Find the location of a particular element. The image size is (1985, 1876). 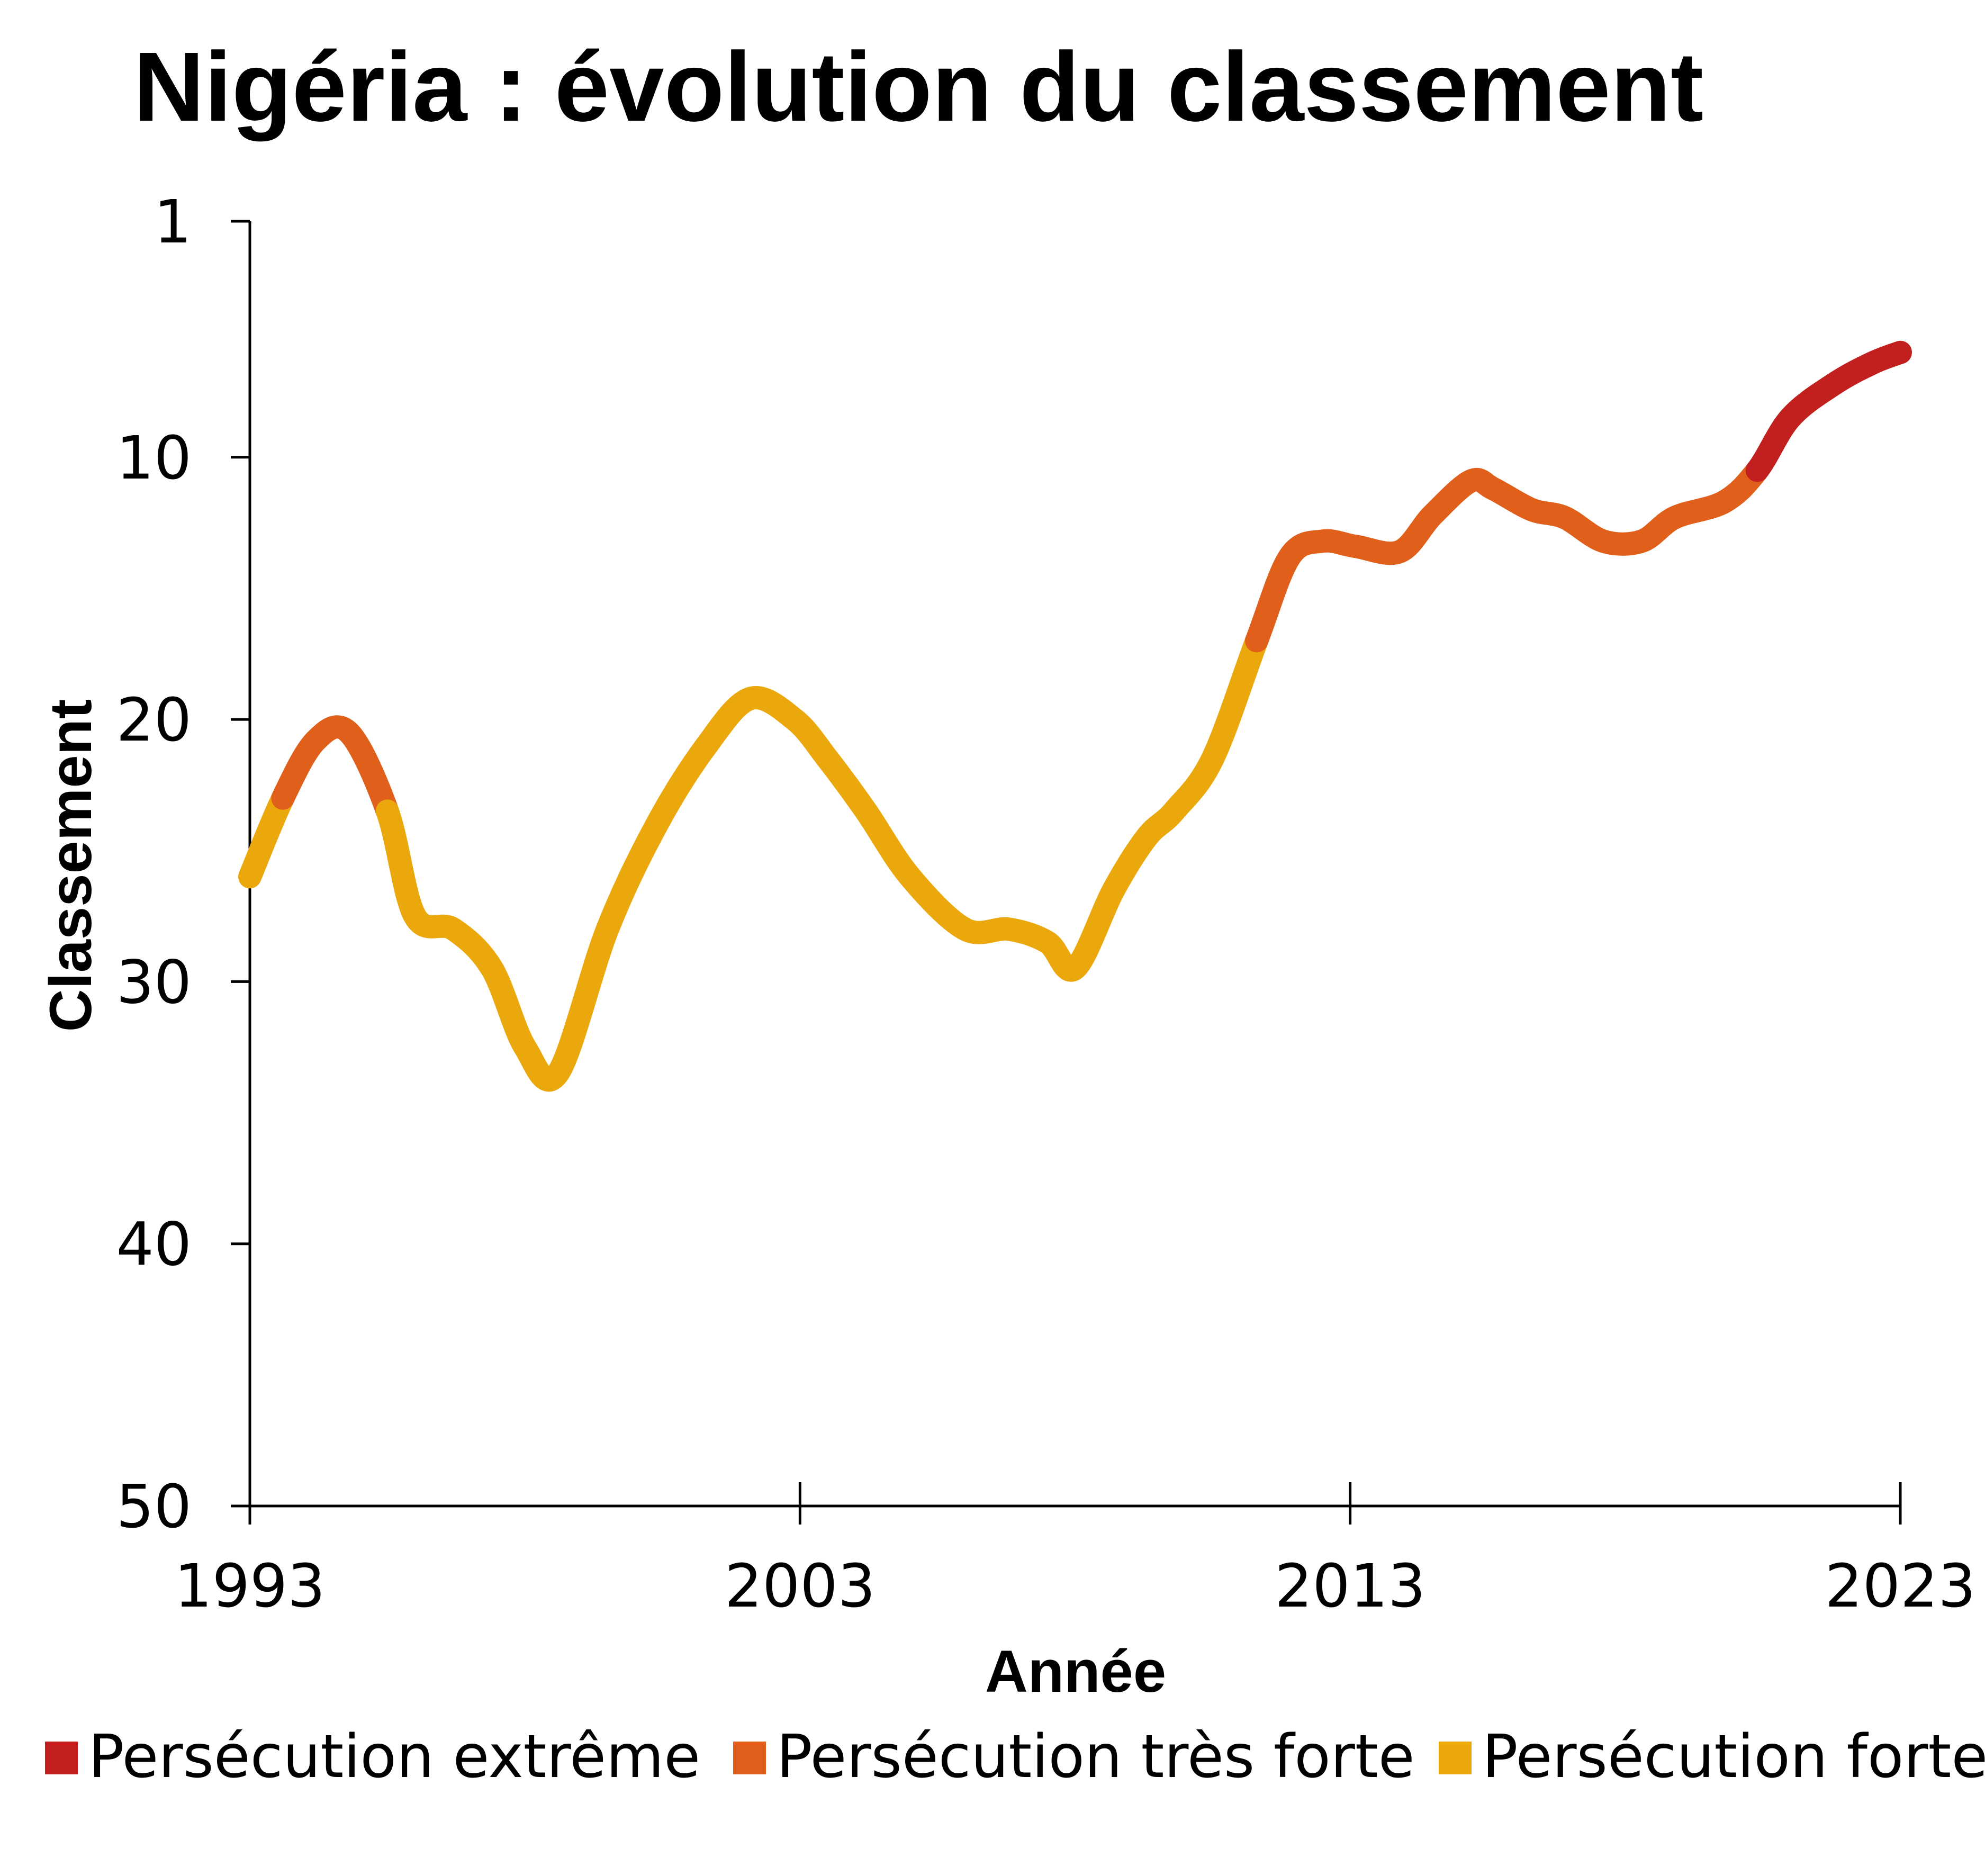

legend-item: Persécution très forte is located at coordinates (1074, 1757).